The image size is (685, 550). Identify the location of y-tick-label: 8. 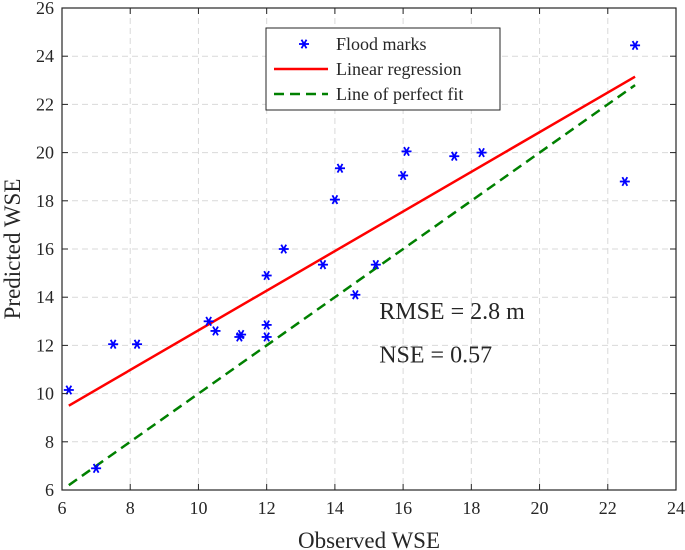
(49, 442).